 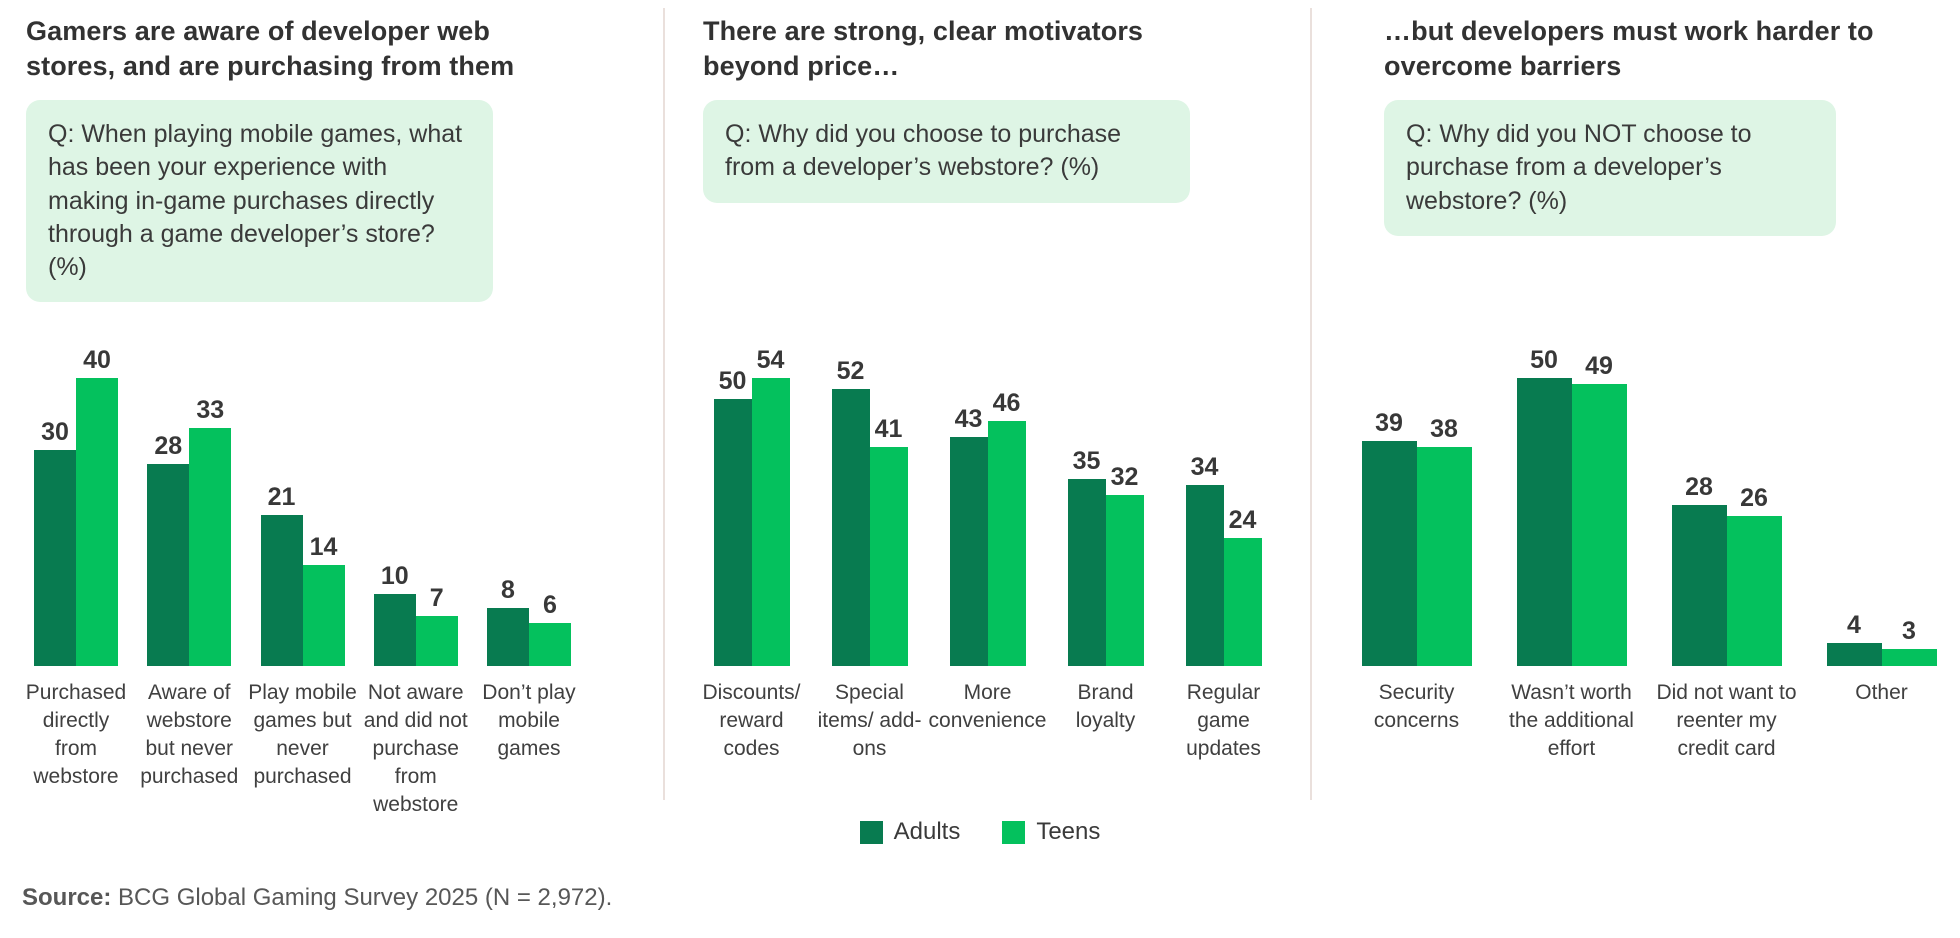 I want to click on bar-column-teens: 54, so click(x=770, y=506).